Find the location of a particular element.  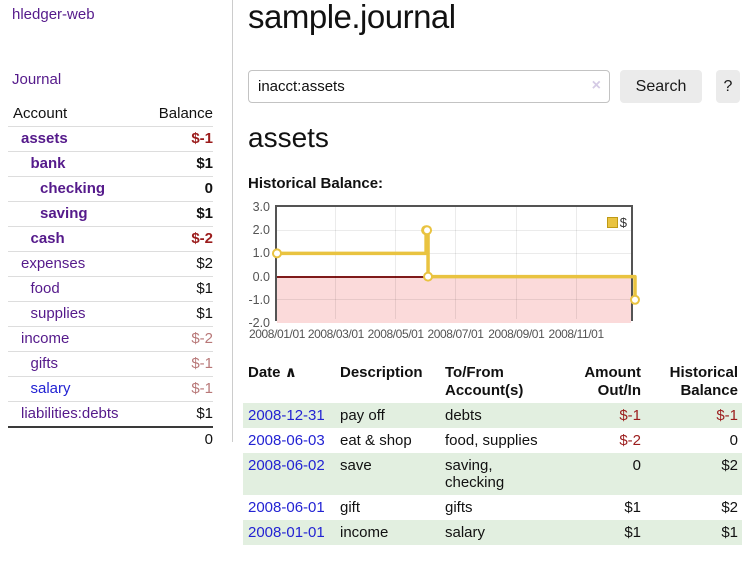

account-link: liabilities:debts is located at coordinates (70, 413).